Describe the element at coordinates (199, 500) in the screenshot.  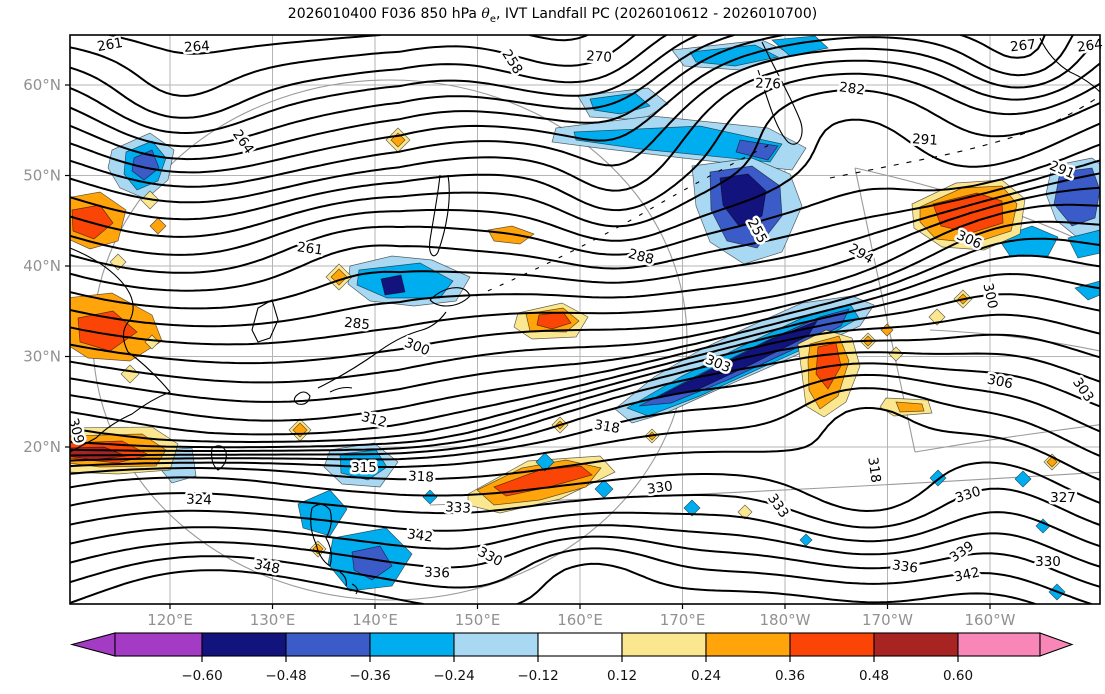
I see `contour-label: 324` at that location.